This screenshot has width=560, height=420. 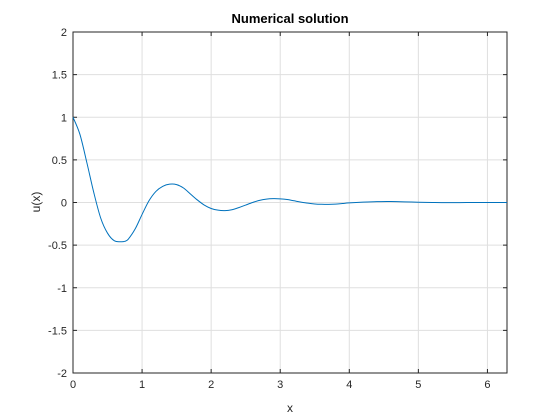 What do you see at coordinates (62, 289) in the screenshot?
I see `y-tick-label: -1` at bounding box center [62, 289].